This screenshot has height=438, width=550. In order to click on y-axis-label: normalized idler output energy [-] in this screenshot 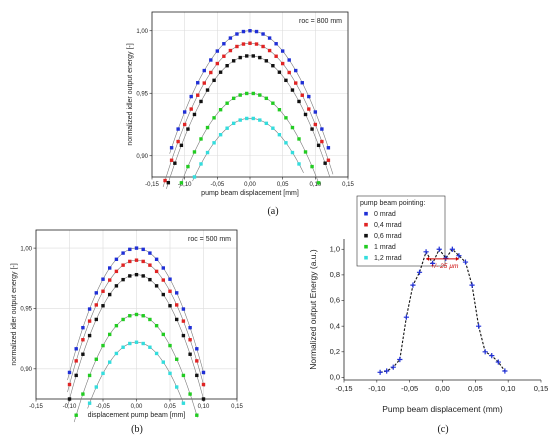, I will do `click(14, 314)`.